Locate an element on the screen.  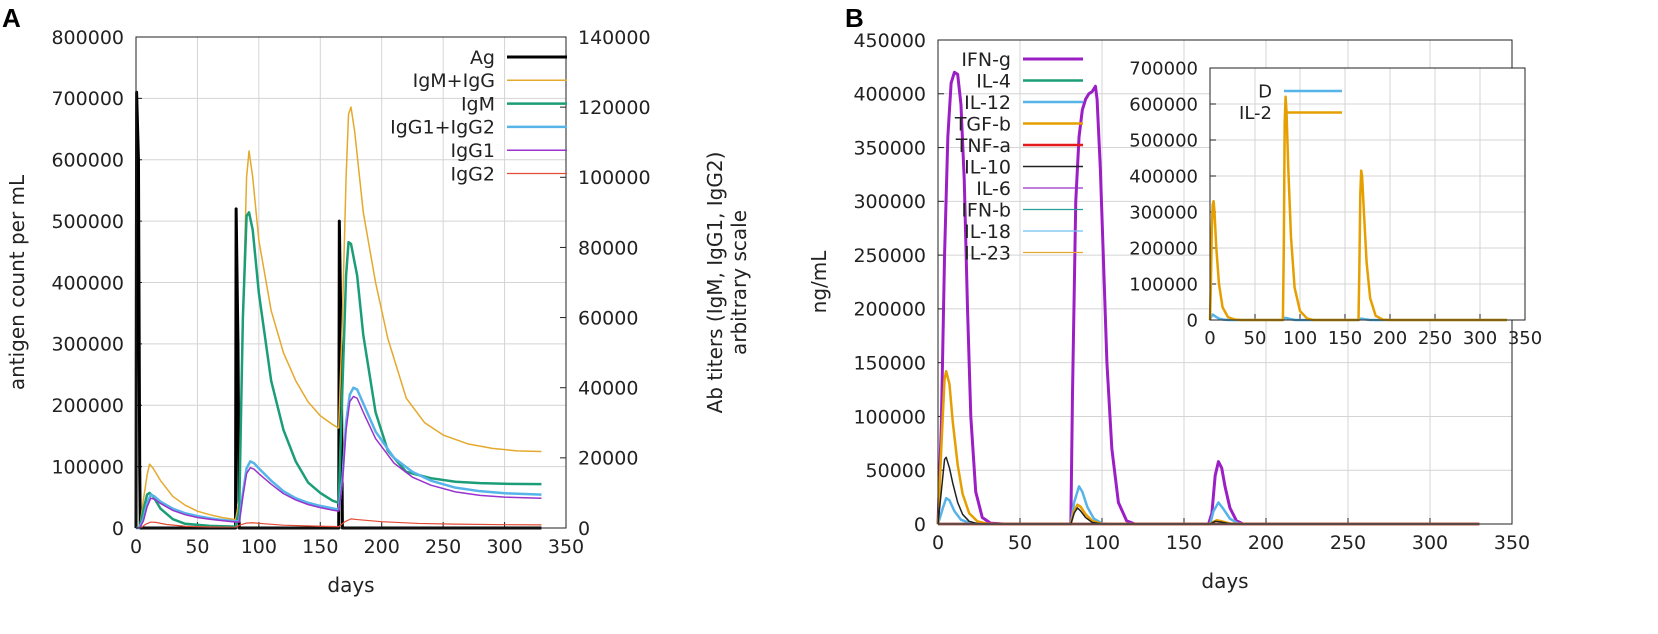
y2-tick-label: 120000 is located at coordinates (614, 108).